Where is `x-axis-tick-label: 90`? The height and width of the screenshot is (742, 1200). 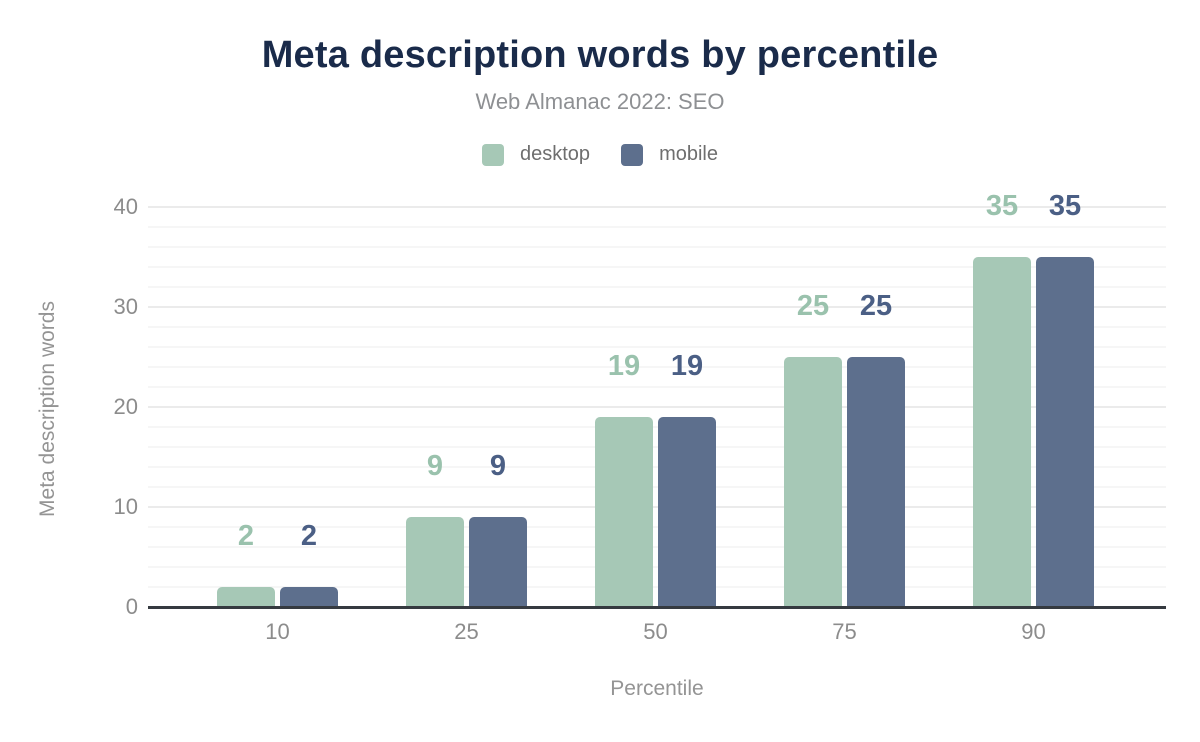
x-axis-tick-label: 90 is located at coordinates (1033, 631).